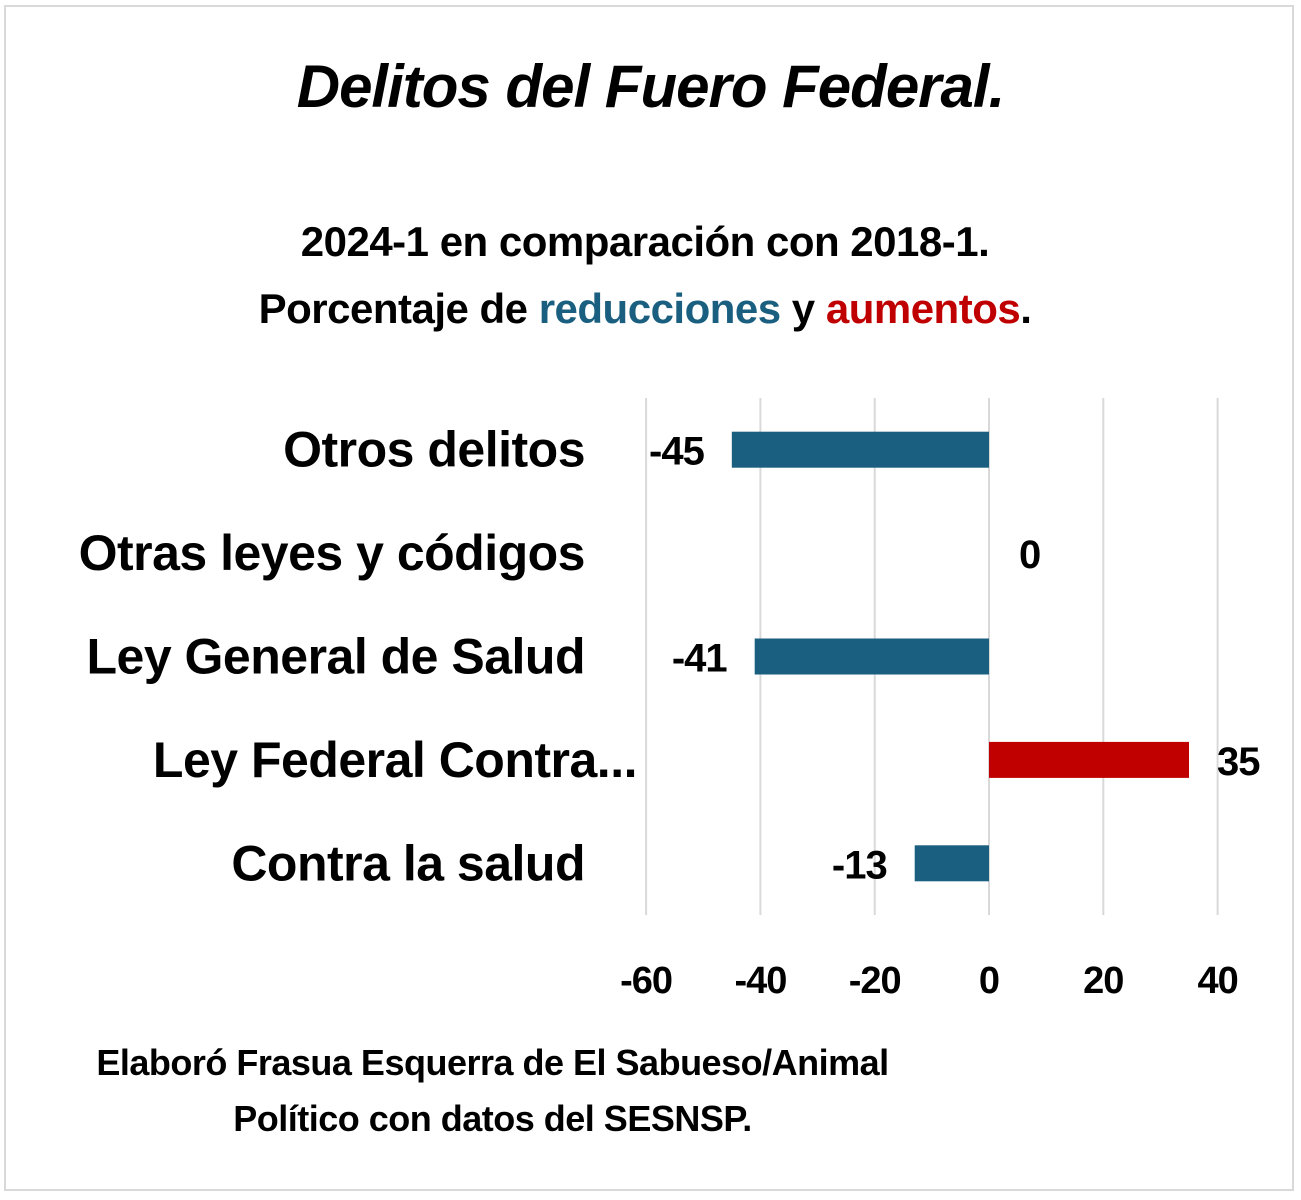 The image size is (1301, 1200). I want to click on data-label: -45, so click(677, 452).